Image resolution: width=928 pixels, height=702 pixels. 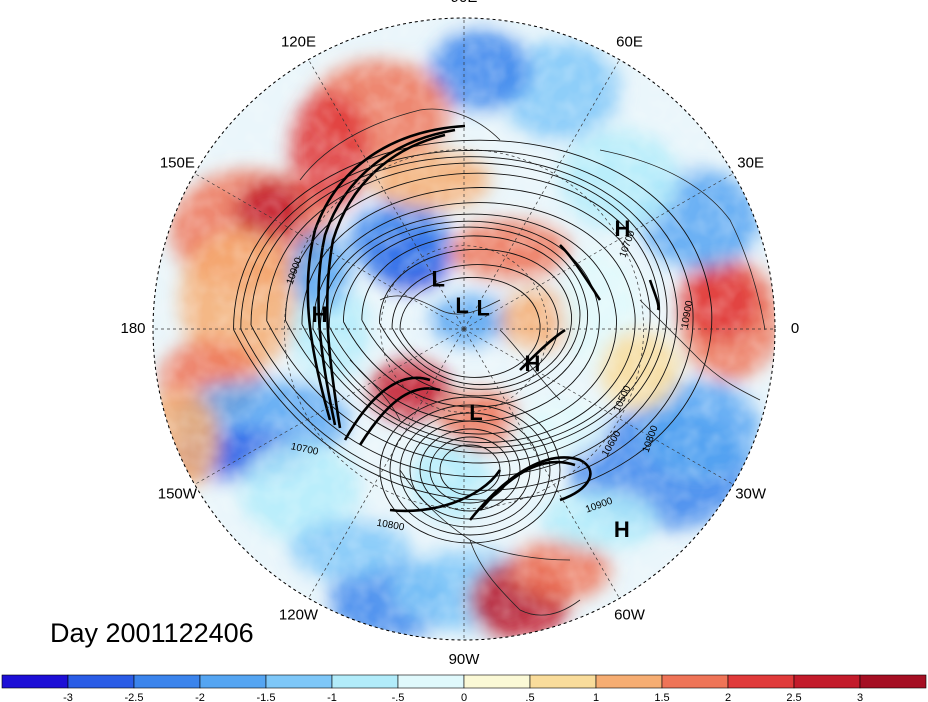 What do you see at coordinates (751, 493) in the screenshot?
I see `longitude-label: 30W` at bounding box center [751, 493].